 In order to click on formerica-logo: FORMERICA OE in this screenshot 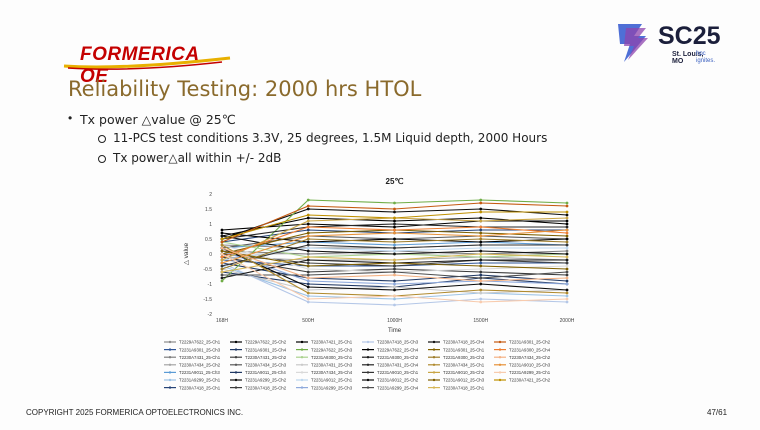, I will do `click(147, 65)`.